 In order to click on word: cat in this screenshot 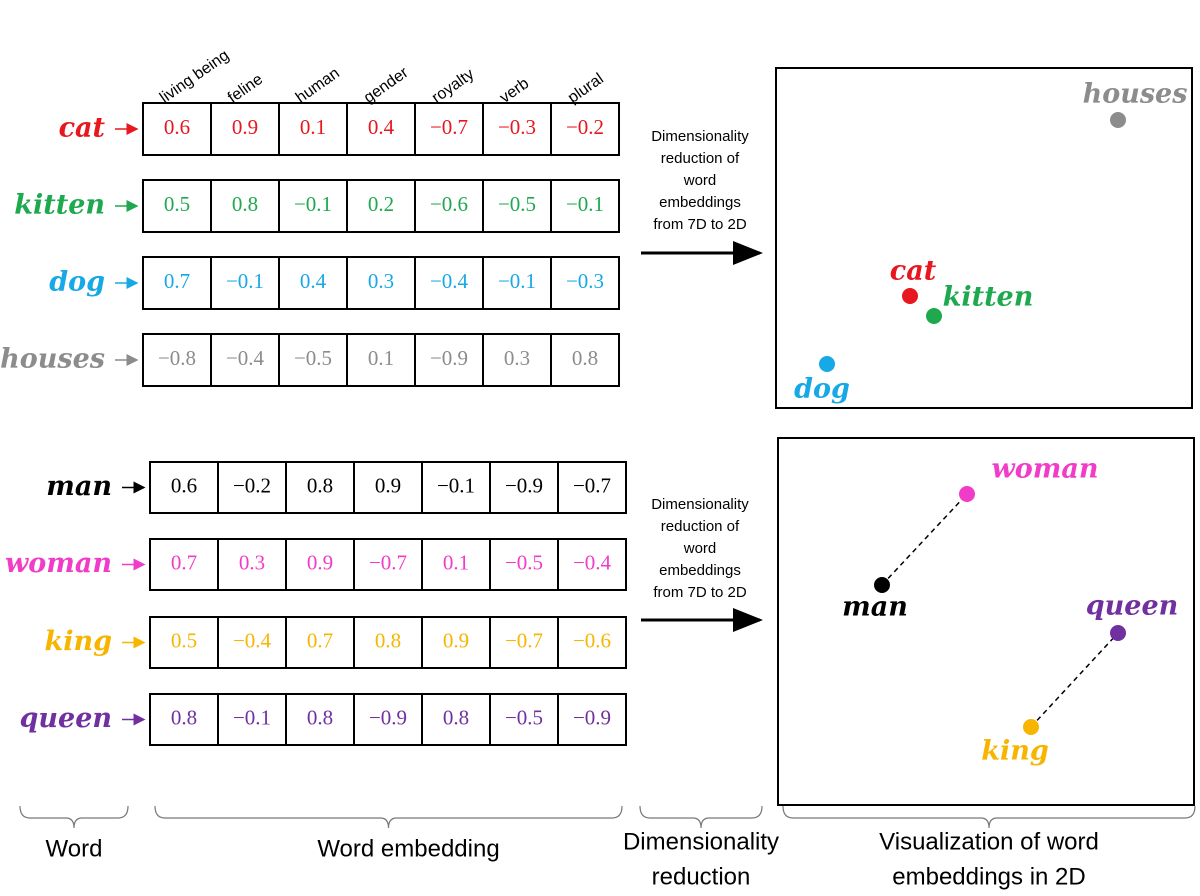, I will do `click(82, 128)`.